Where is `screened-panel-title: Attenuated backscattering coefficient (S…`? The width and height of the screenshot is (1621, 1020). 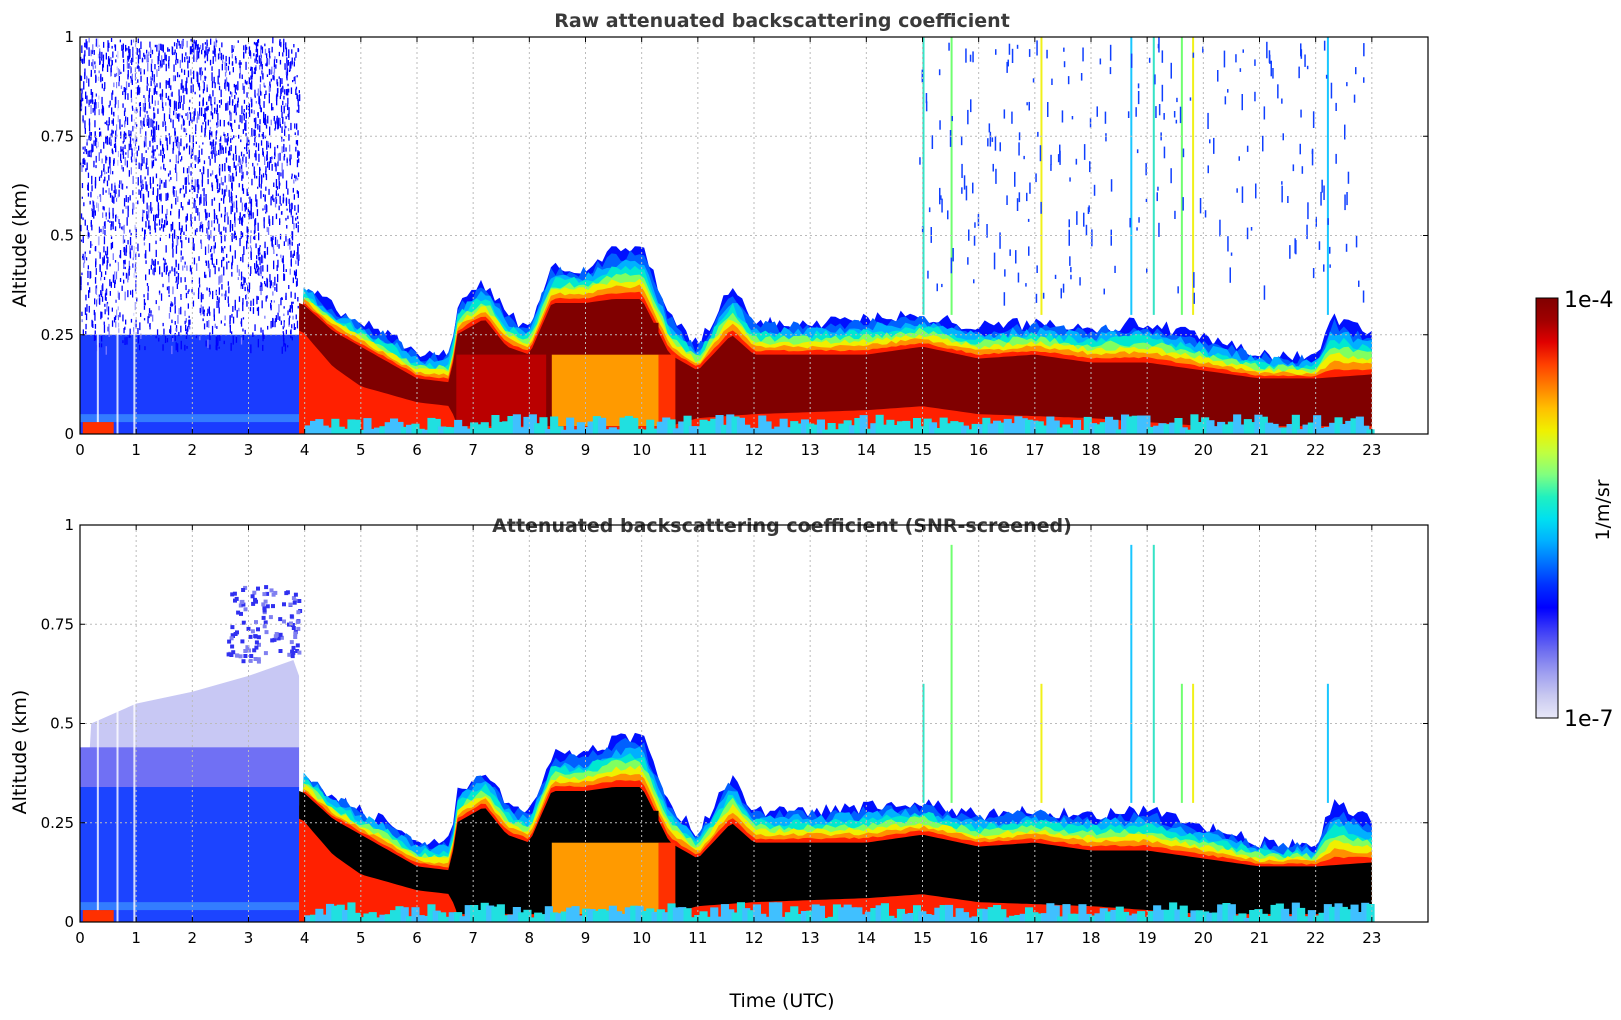
screened-panel-title: Attenuated backscattering coefficient (S… is located at coordinates (782, 526).